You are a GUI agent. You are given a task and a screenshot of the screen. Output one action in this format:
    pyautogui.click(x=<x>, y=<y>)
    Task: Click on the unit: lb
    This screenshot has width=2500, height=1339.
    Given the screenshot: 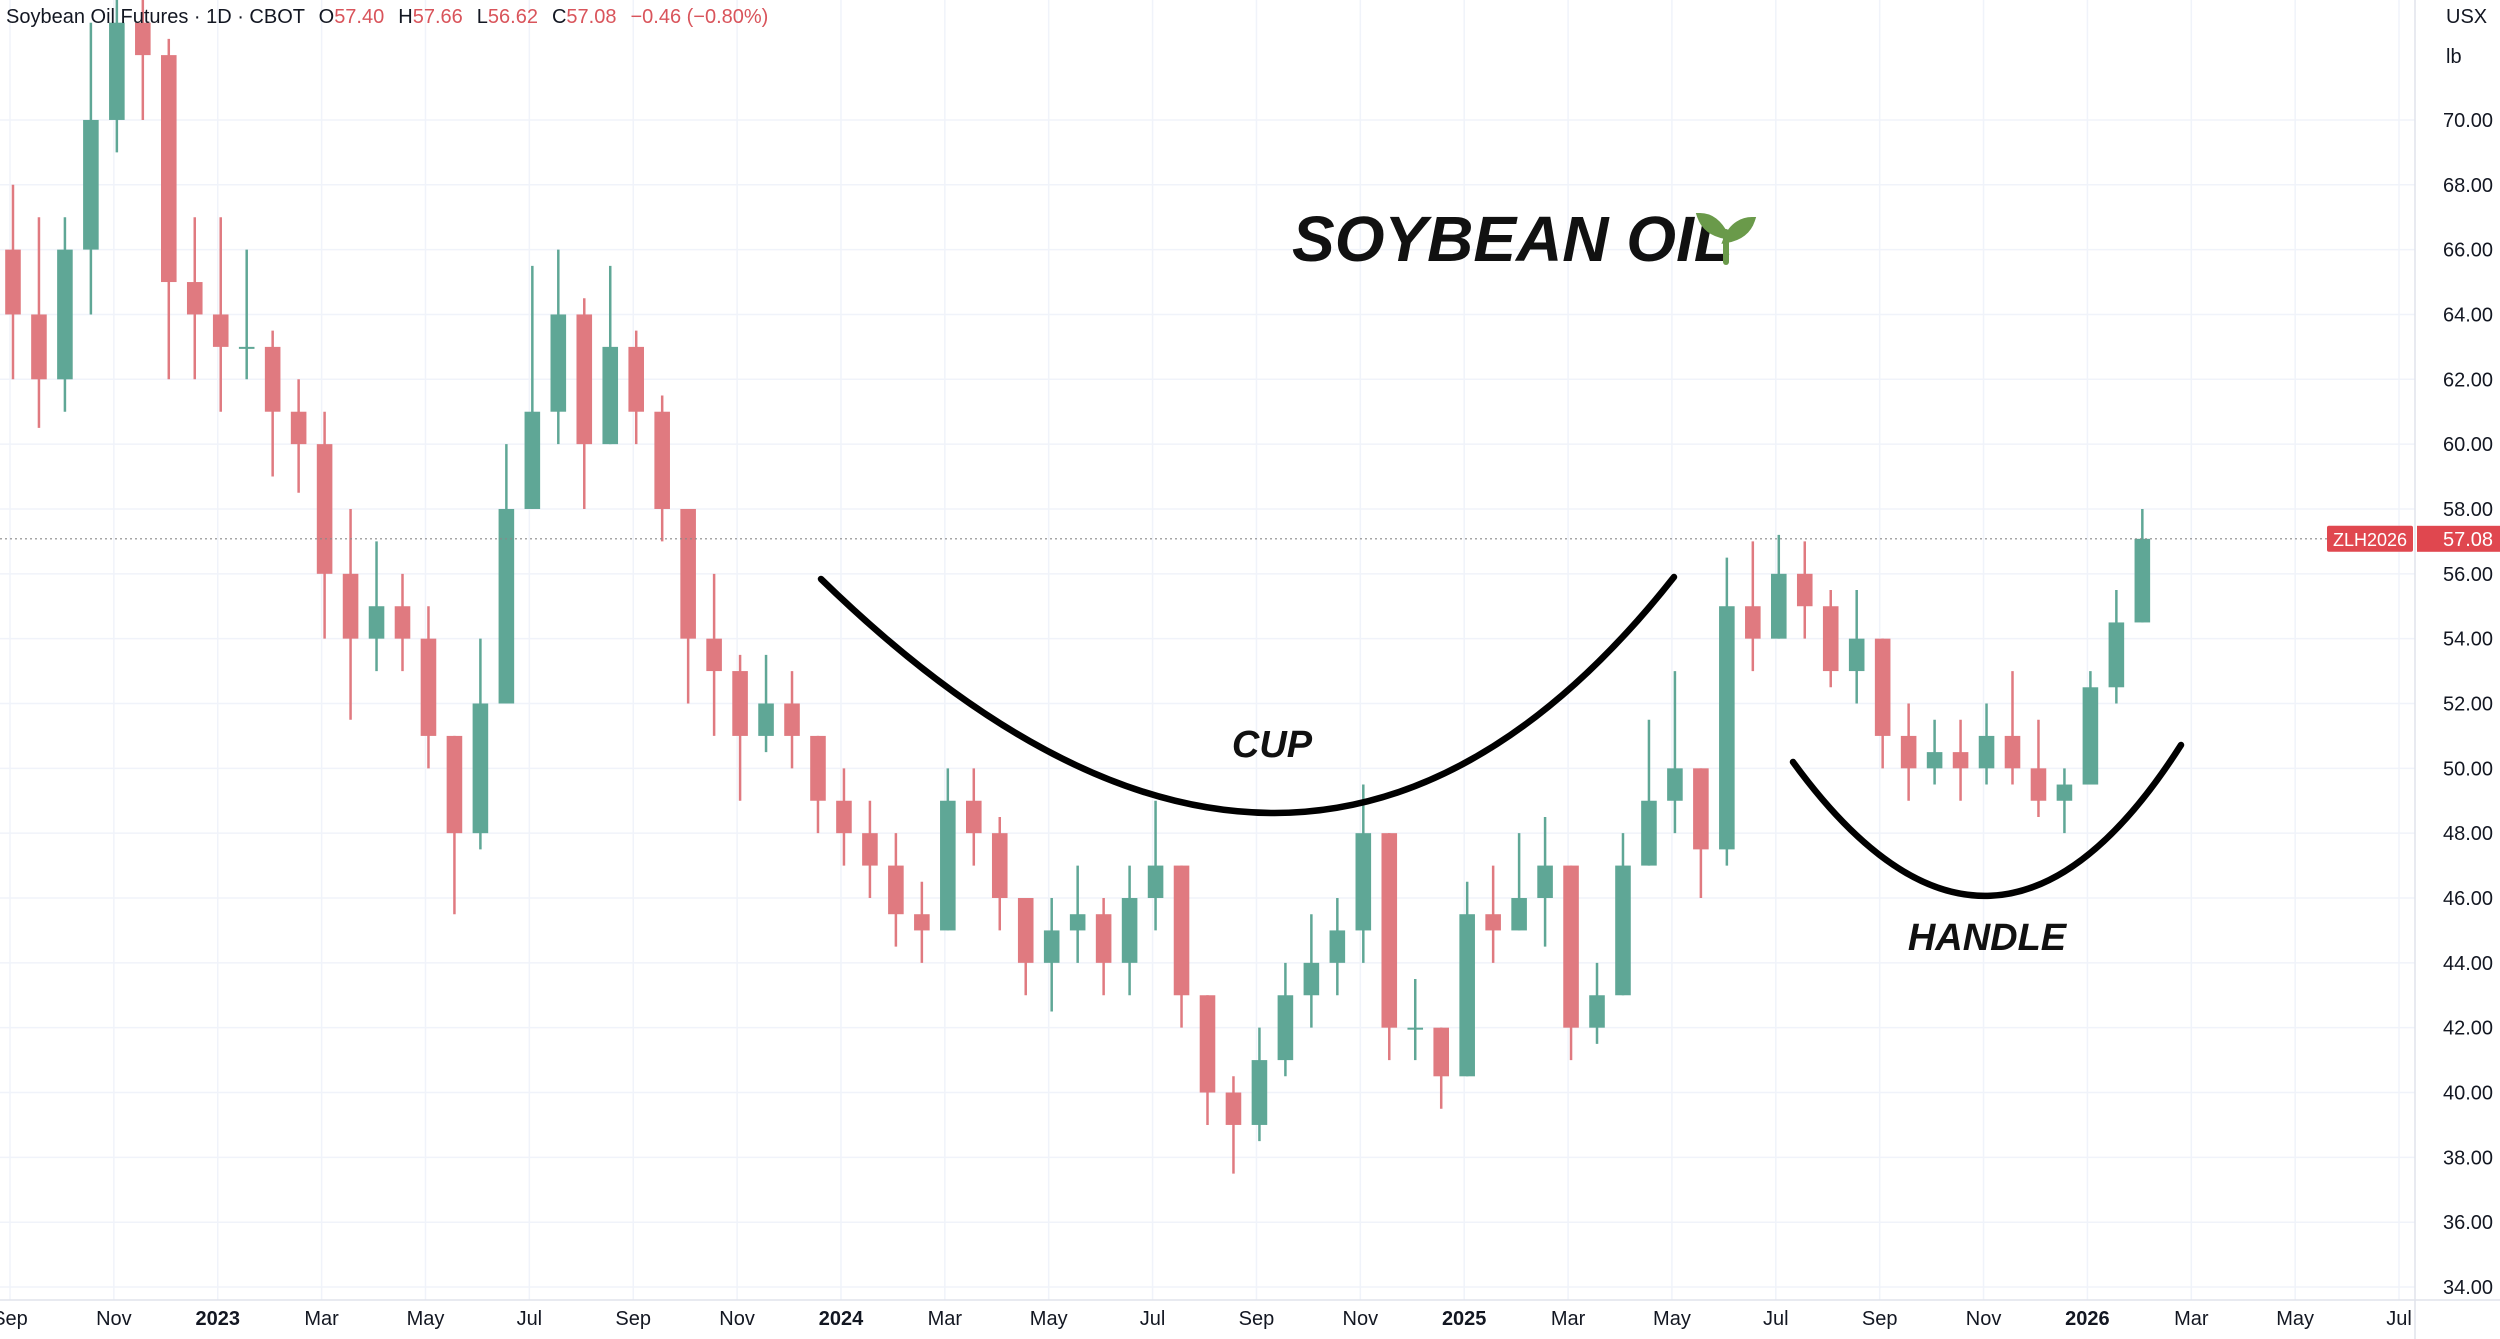 What is the action you would take?
    pyautogui.click(x=2454, y=57)
    